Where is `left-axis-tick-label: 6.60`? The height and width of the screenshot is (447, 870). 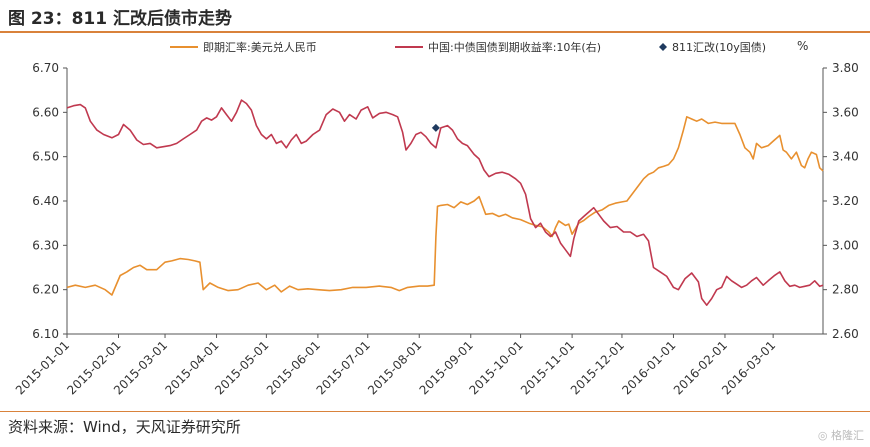 left-axis-tick-label: 6.60 is located at coordinates (45, 112).